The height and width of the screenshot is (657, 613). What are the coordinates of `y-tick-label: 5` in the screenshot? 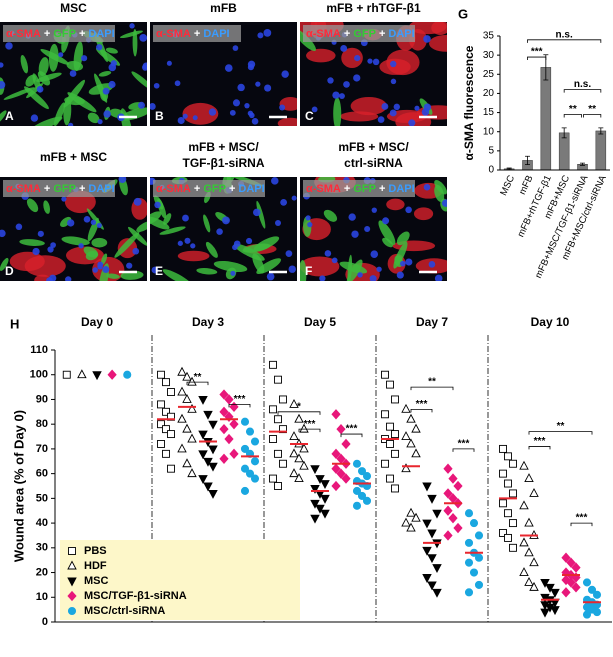 It's located at (491, 150).